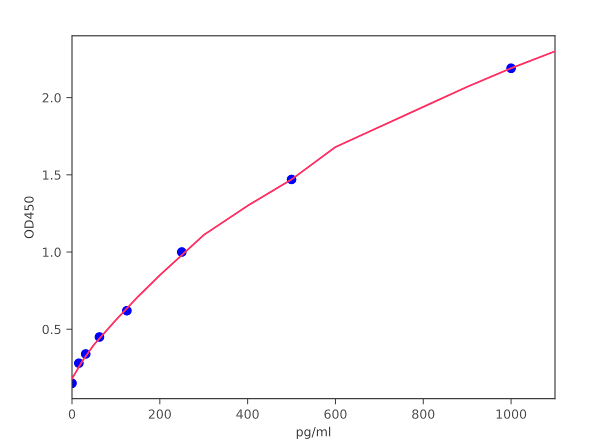 This screenshot has width=600, height=448. Describe the element at coordinates (51, 175) in the screenshot. I see `y-tick-label: 1.5` at that location.